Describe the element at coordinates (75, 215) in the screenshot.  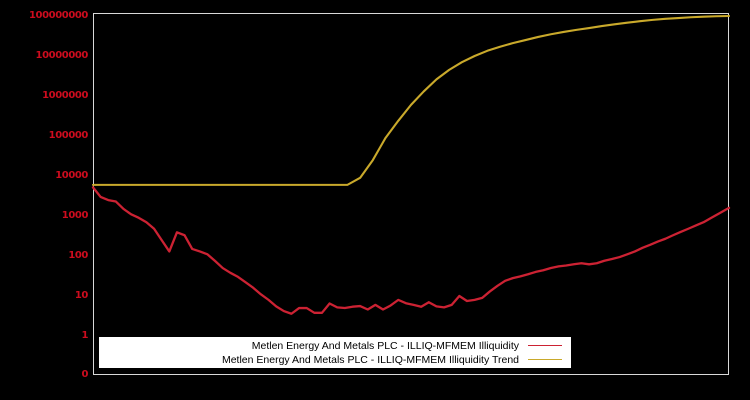
I see `y-axis-tick-label: 1000` at that location.